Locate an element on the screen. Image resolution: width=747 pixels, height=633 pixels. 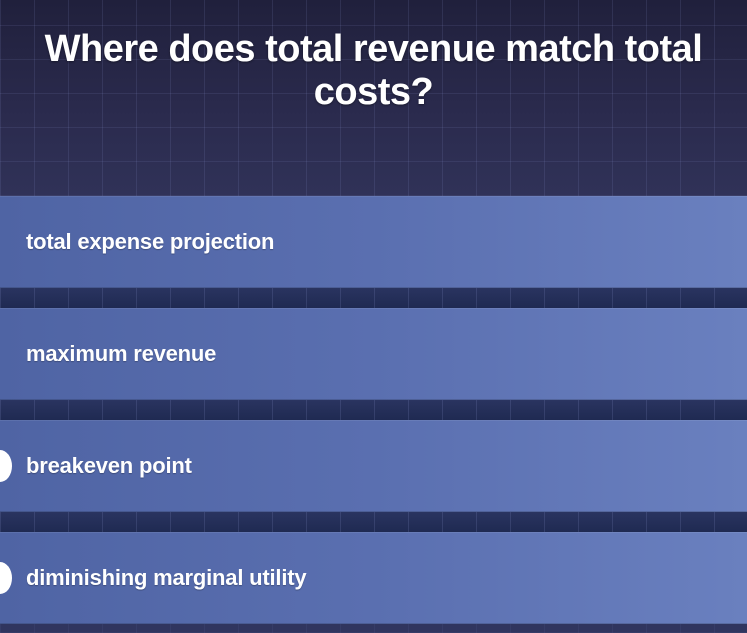
answer-option-1: total expense projection is located at coordinates (373, 242).